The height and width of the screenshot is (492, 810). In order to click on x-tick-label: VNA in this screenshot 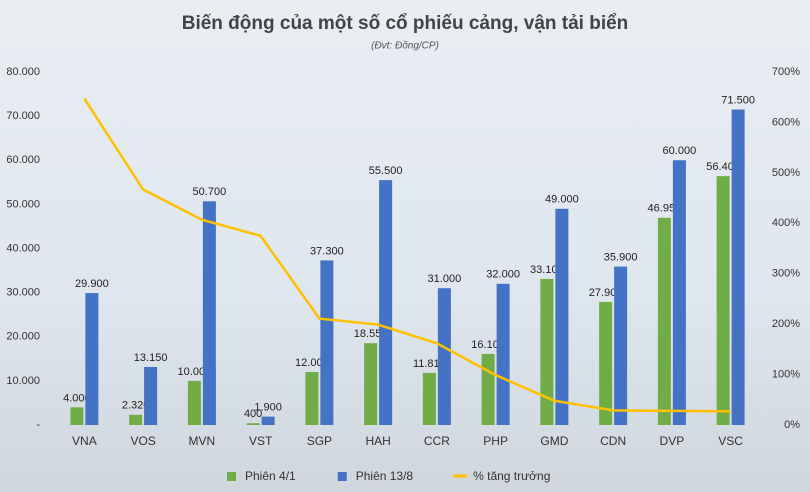, I will do `click(84, 441)`.